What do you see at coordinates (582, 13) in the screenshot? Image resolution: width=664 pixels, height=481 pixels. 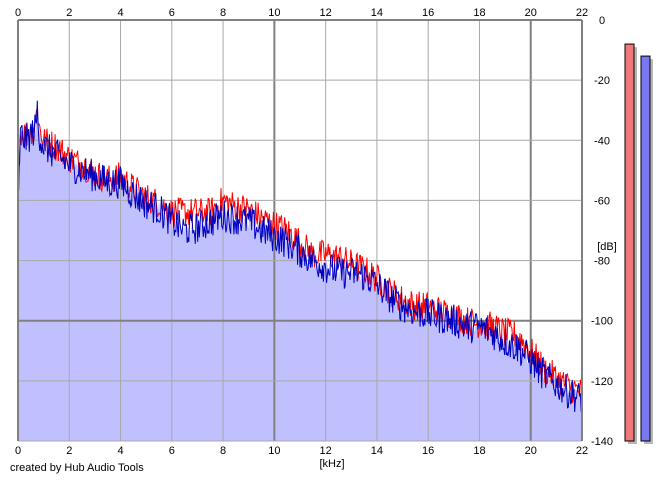 I see `x-tick-label-top: 22` at bounding box center [582, 13].